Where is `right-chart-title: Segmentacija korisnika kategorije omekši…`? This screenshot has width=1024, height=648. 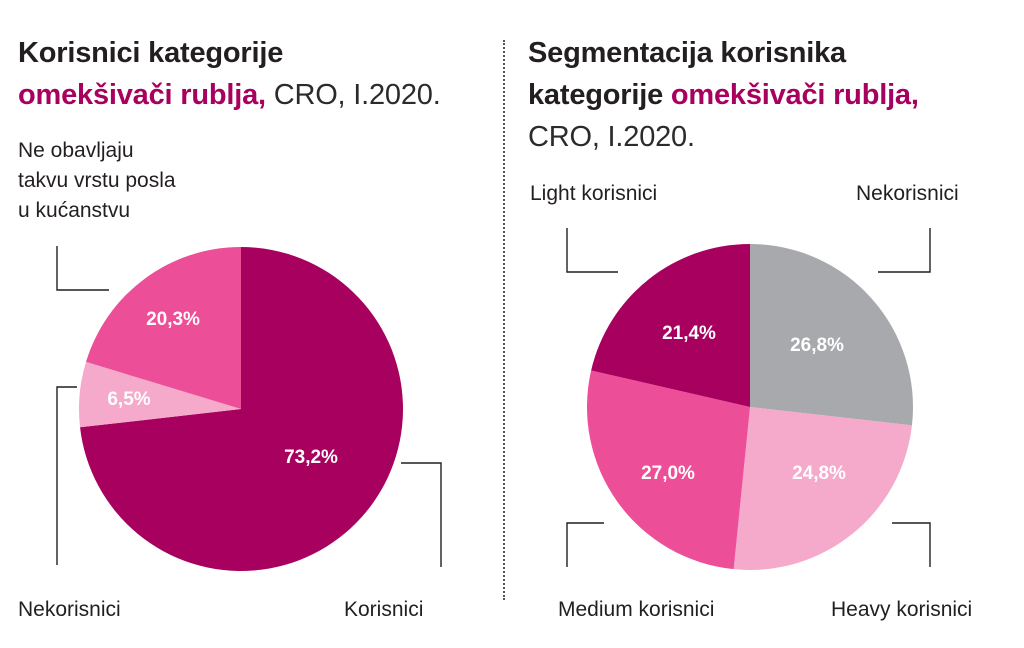
right-chart-title: Segmentacija korisnika kategorije omekši… is located at coordinates (768, 95).